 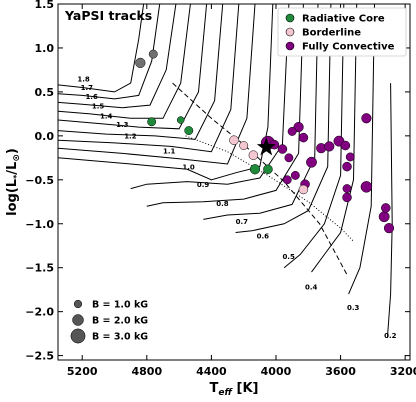 What do you see at coordinates (101, 48) in the screenshot?
I see `track-line-1.8` at bounding box center [101, 48].